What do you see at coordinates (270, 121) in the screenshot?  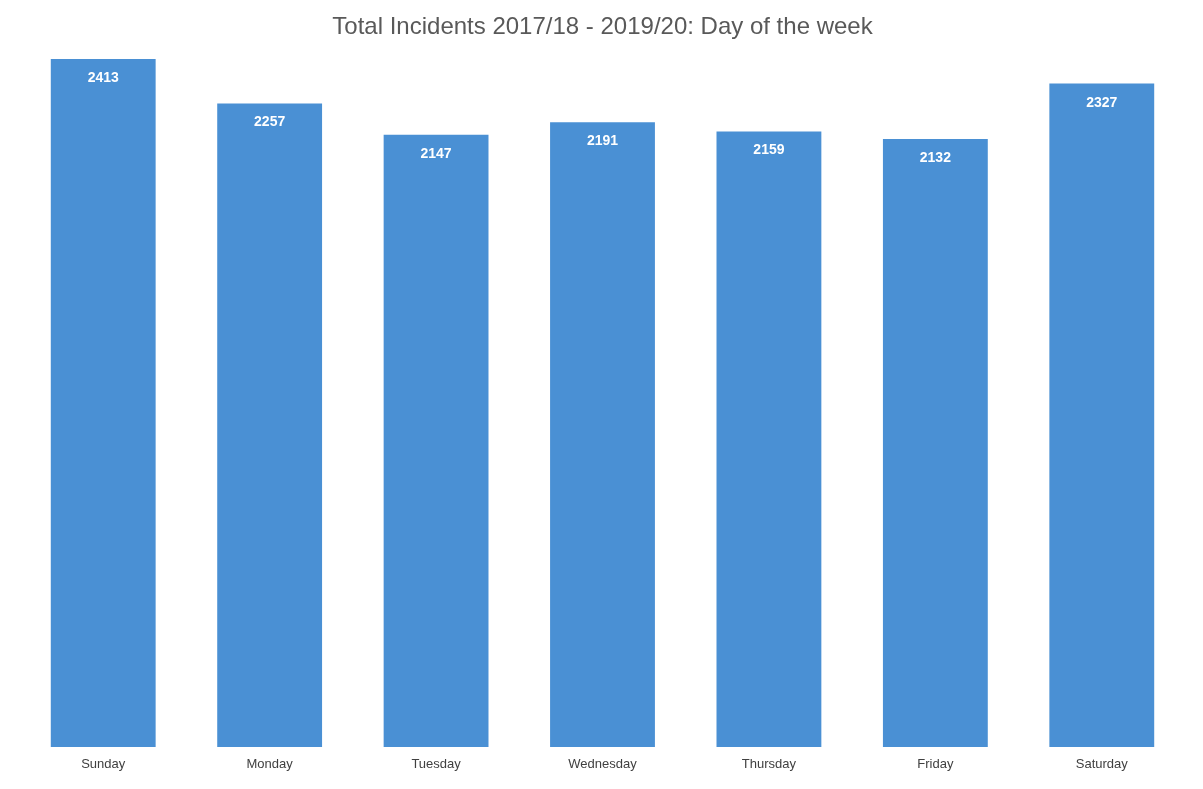 I see `data-label: 2257` at bounding box center [270, 121].